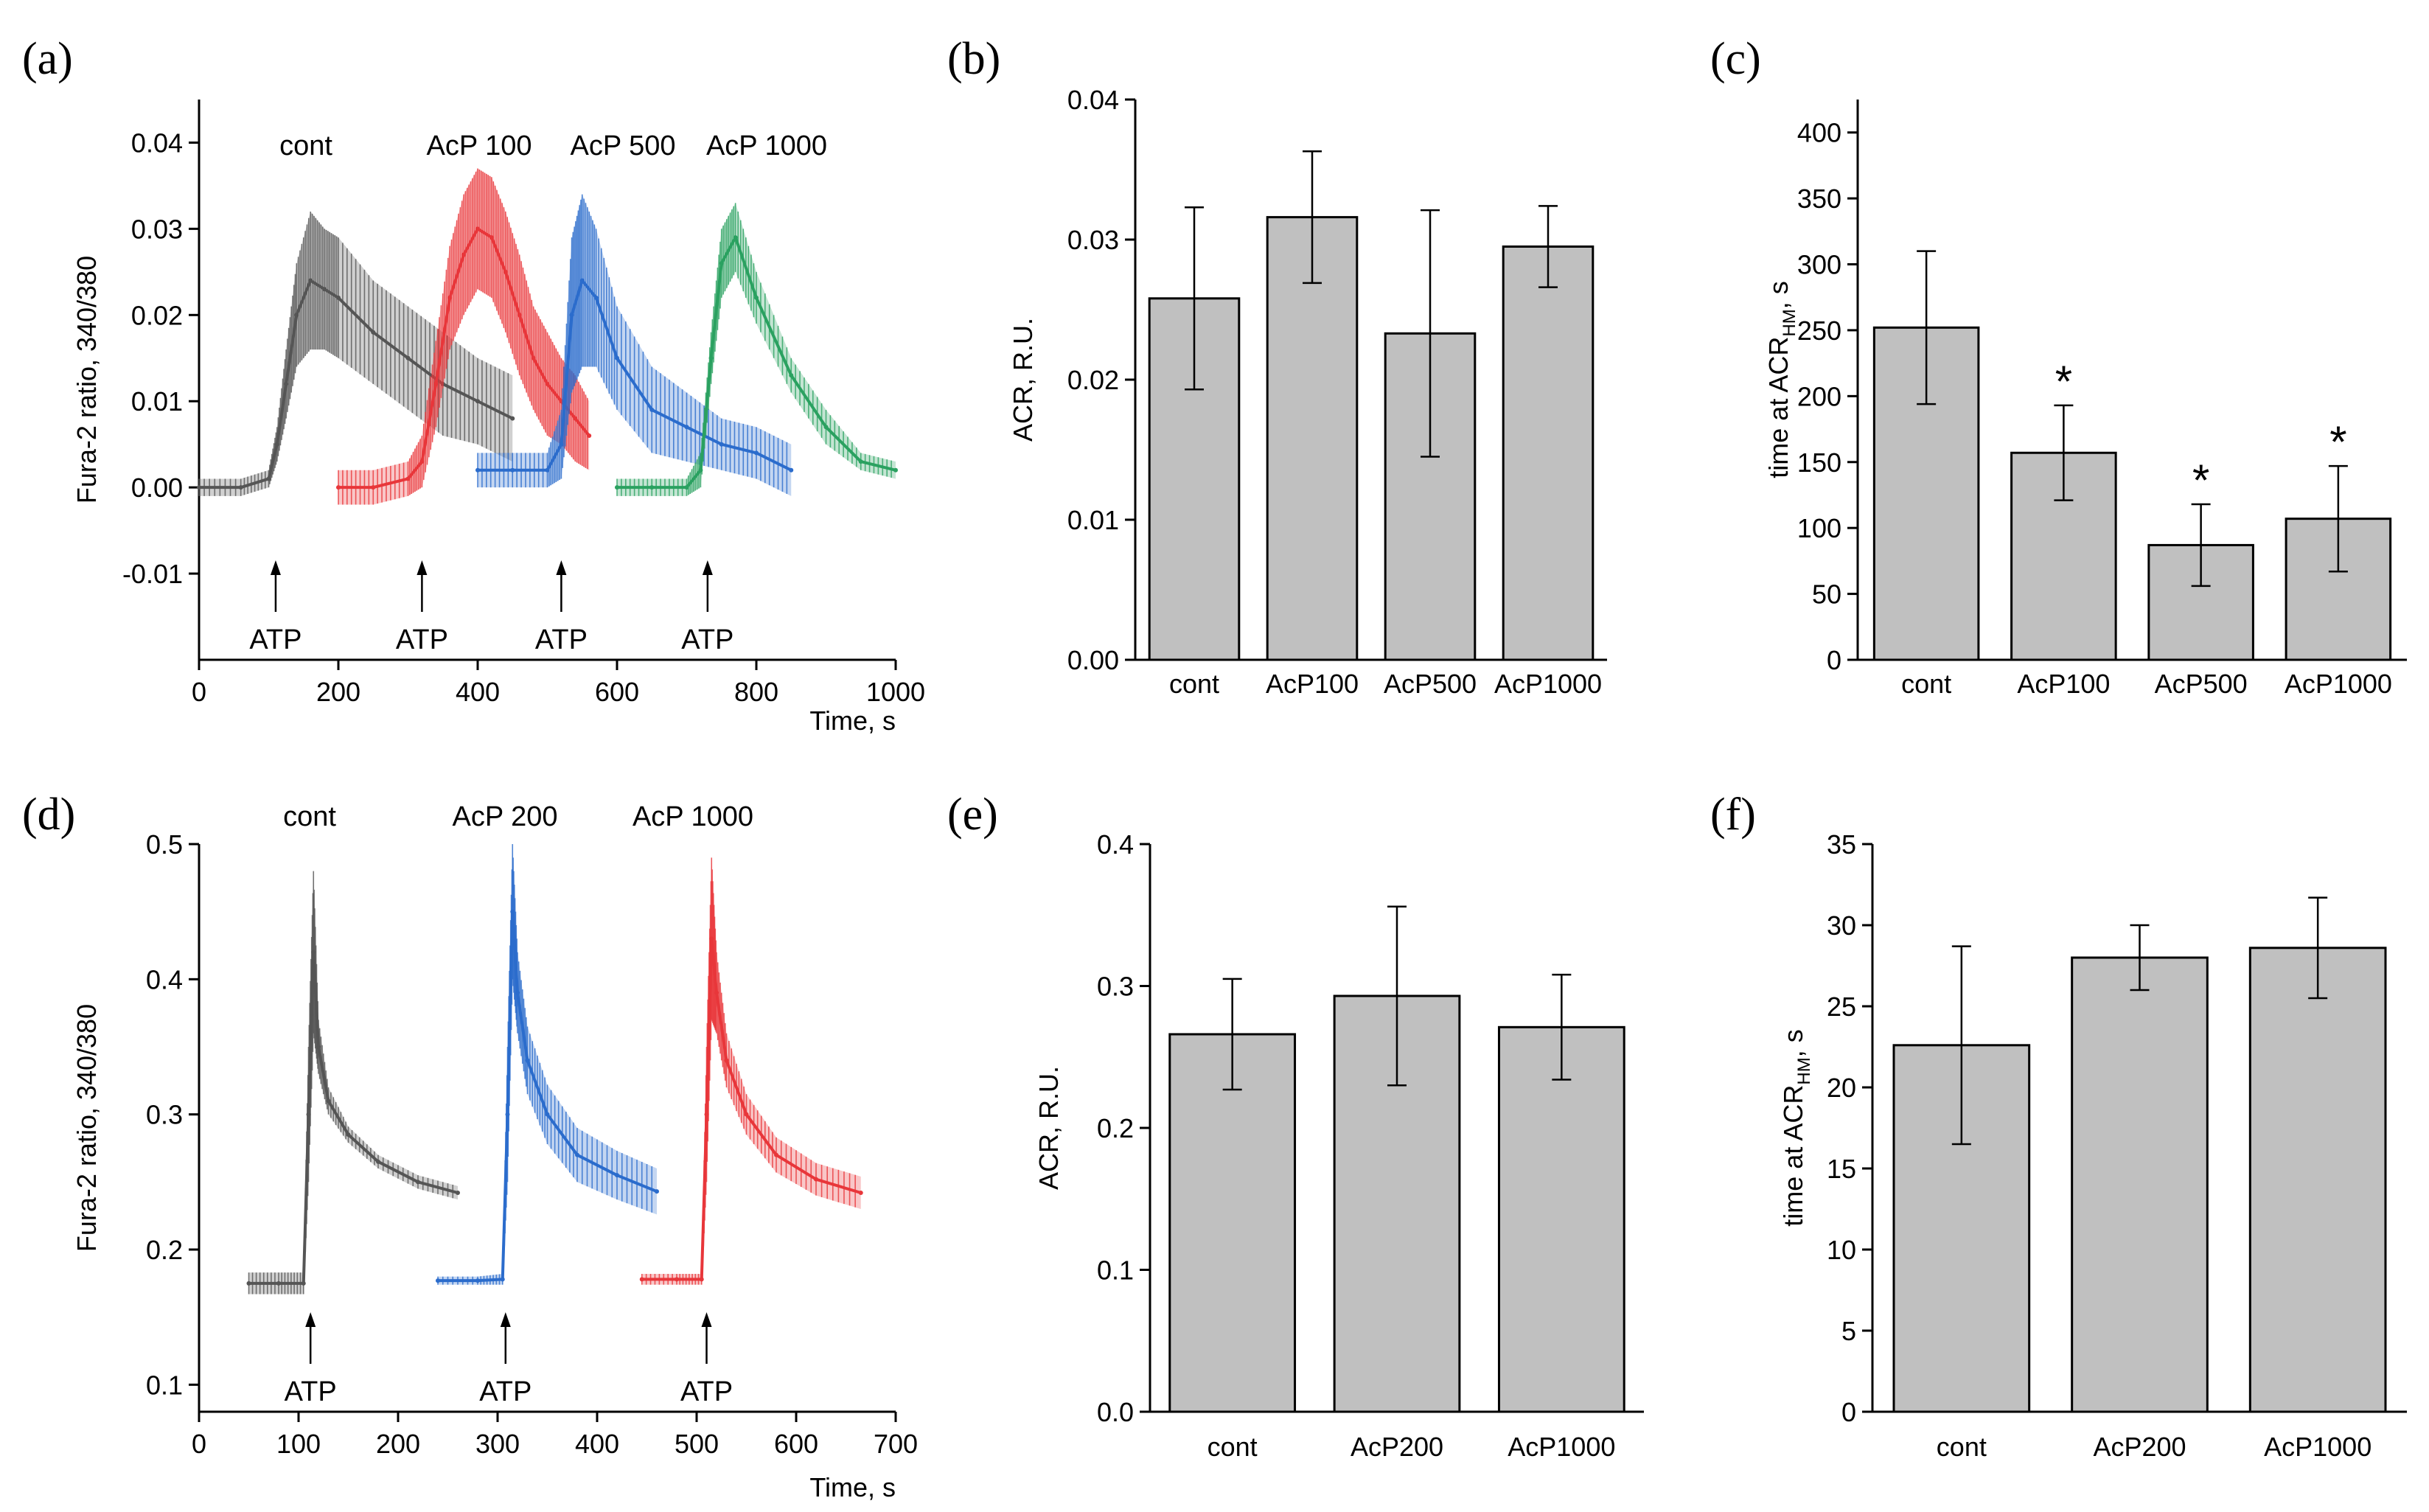 The width and height of the screenshot is (2429, 1512). What do you see at coordinates (1849, 1331) in the screenshot?
I see `y-tick-label: 5` at bounding box center [1849, 1331].